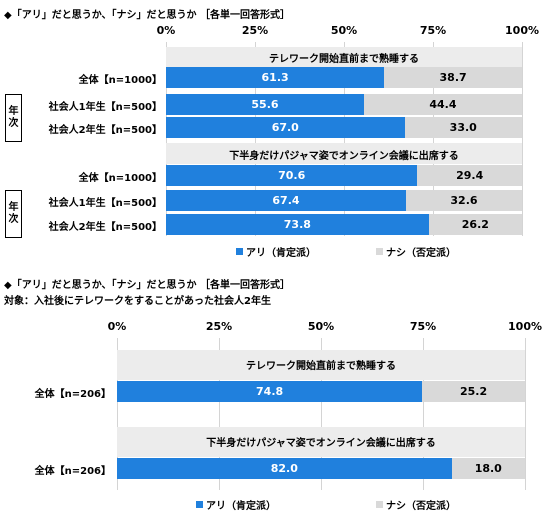 This screenshot has width=550, height=515. Describe the element at coordinates (488, 468) in the screenshot. I see `bar-segment-no: 18.0` at that location.